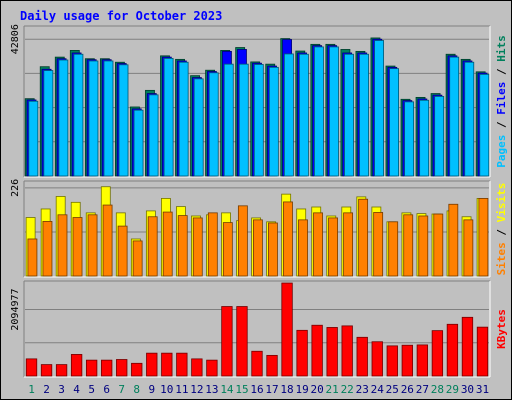 Image resolution: width=512 pixels, height=400 pixels. I want to click on x-tick-label-day-27: 27, so click(422, 389).